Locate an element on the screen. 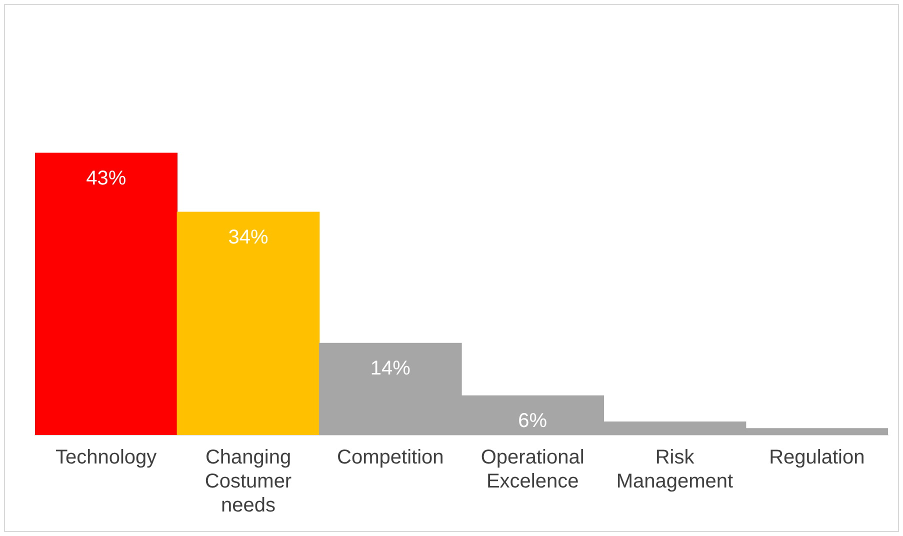  x-tick-label: Operational Excelence is located at coordinates (532, 469).